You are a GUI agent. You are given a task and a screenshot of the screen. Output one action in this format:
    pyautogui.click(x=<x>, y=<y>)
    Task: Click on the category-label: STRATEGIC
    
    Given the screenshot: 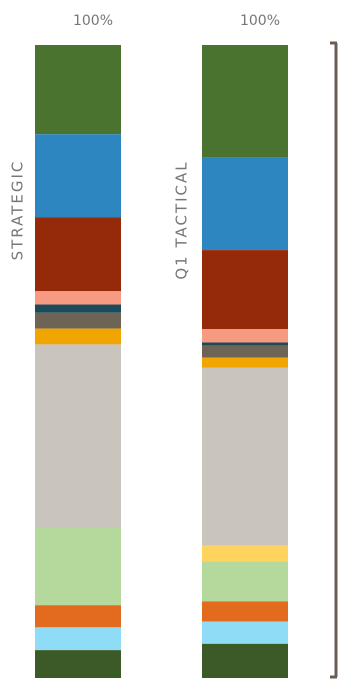 What is the action you would take?
    pyautogui.click(x=18, y=210)
    